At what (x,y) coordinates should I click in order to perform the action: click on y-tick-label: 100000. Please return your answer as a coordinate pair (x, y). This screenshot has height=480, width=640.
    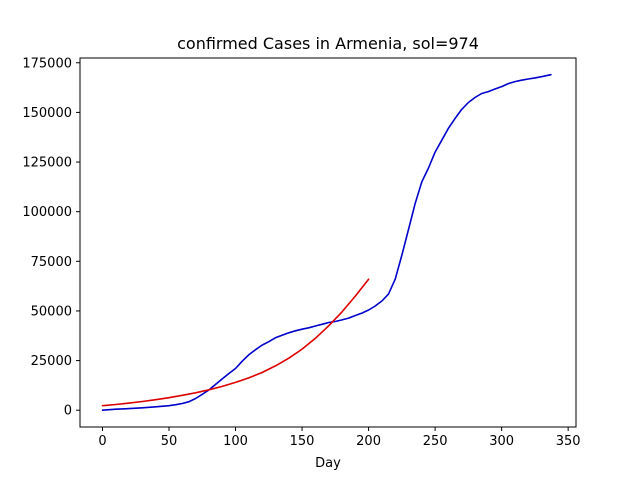
    Looking at the image, I should click on (47, 212).